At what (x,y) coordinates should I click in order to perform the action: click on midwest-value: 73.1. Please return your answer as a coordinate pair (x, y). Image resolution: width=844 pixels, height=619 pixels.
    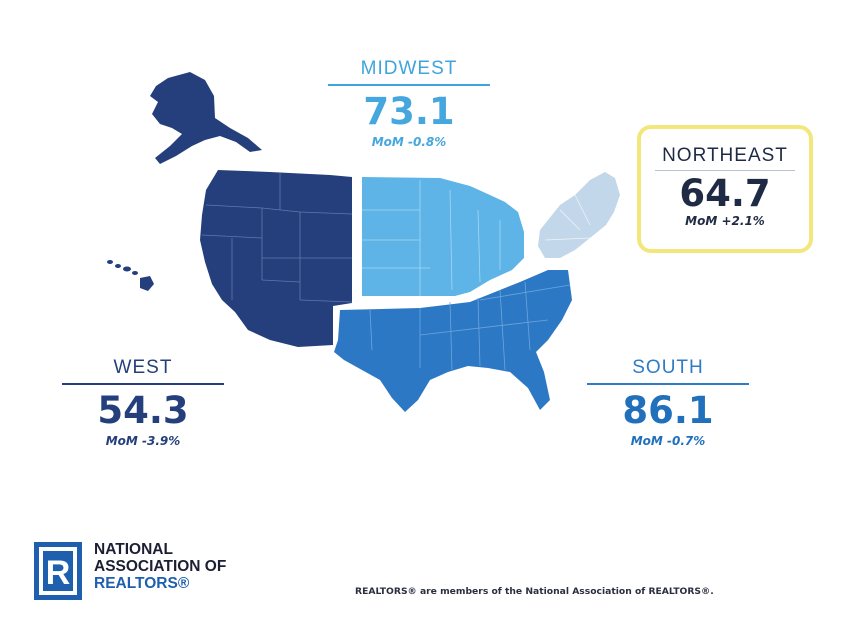
    Looking at the image, I should click on (409, 111).